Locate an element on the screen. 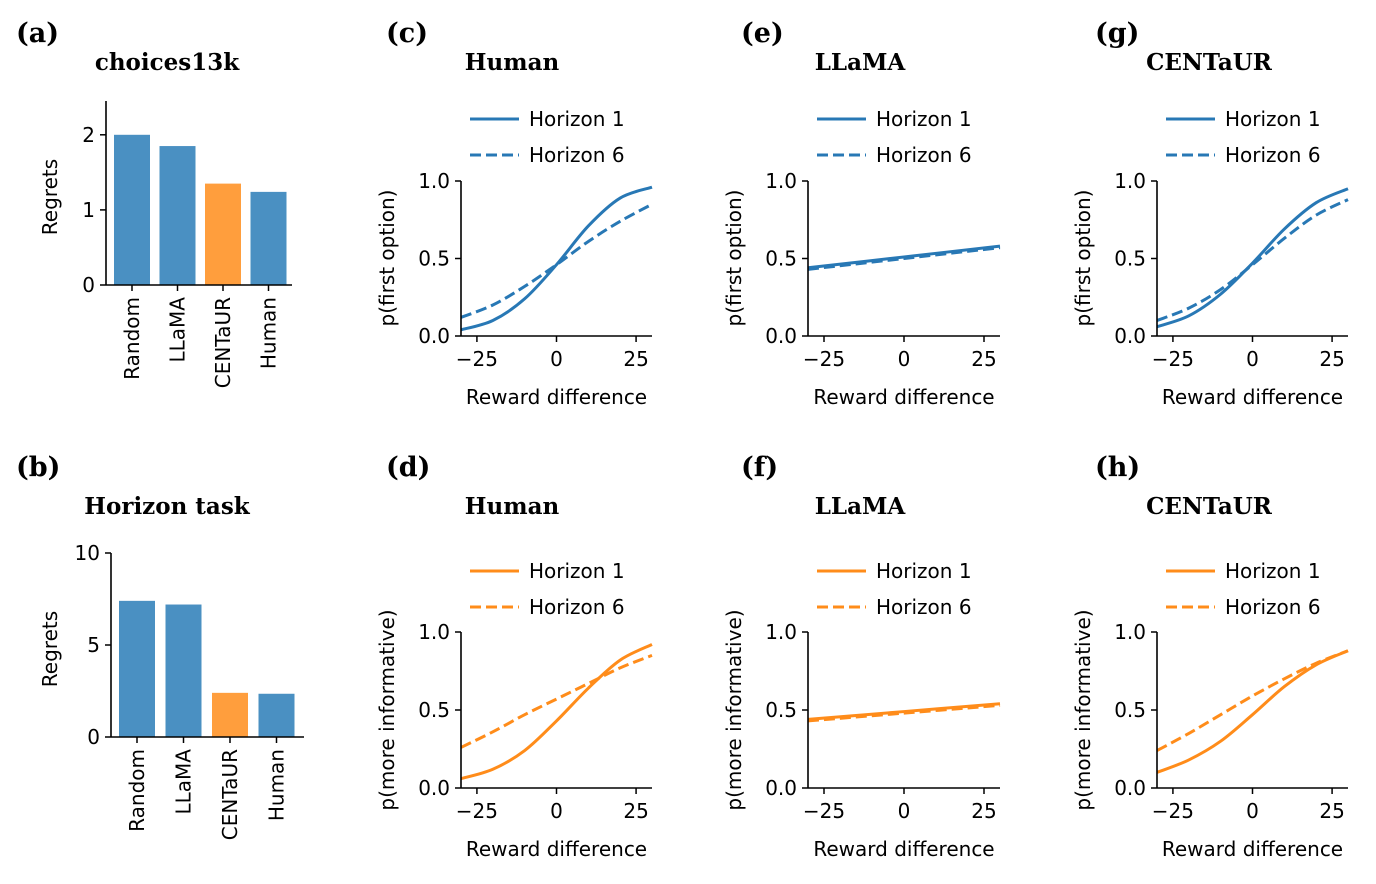 Image resolution: width=1376 pixels, height=884 pixels. panel-letter: (a) is located at coordinates (37, 33).